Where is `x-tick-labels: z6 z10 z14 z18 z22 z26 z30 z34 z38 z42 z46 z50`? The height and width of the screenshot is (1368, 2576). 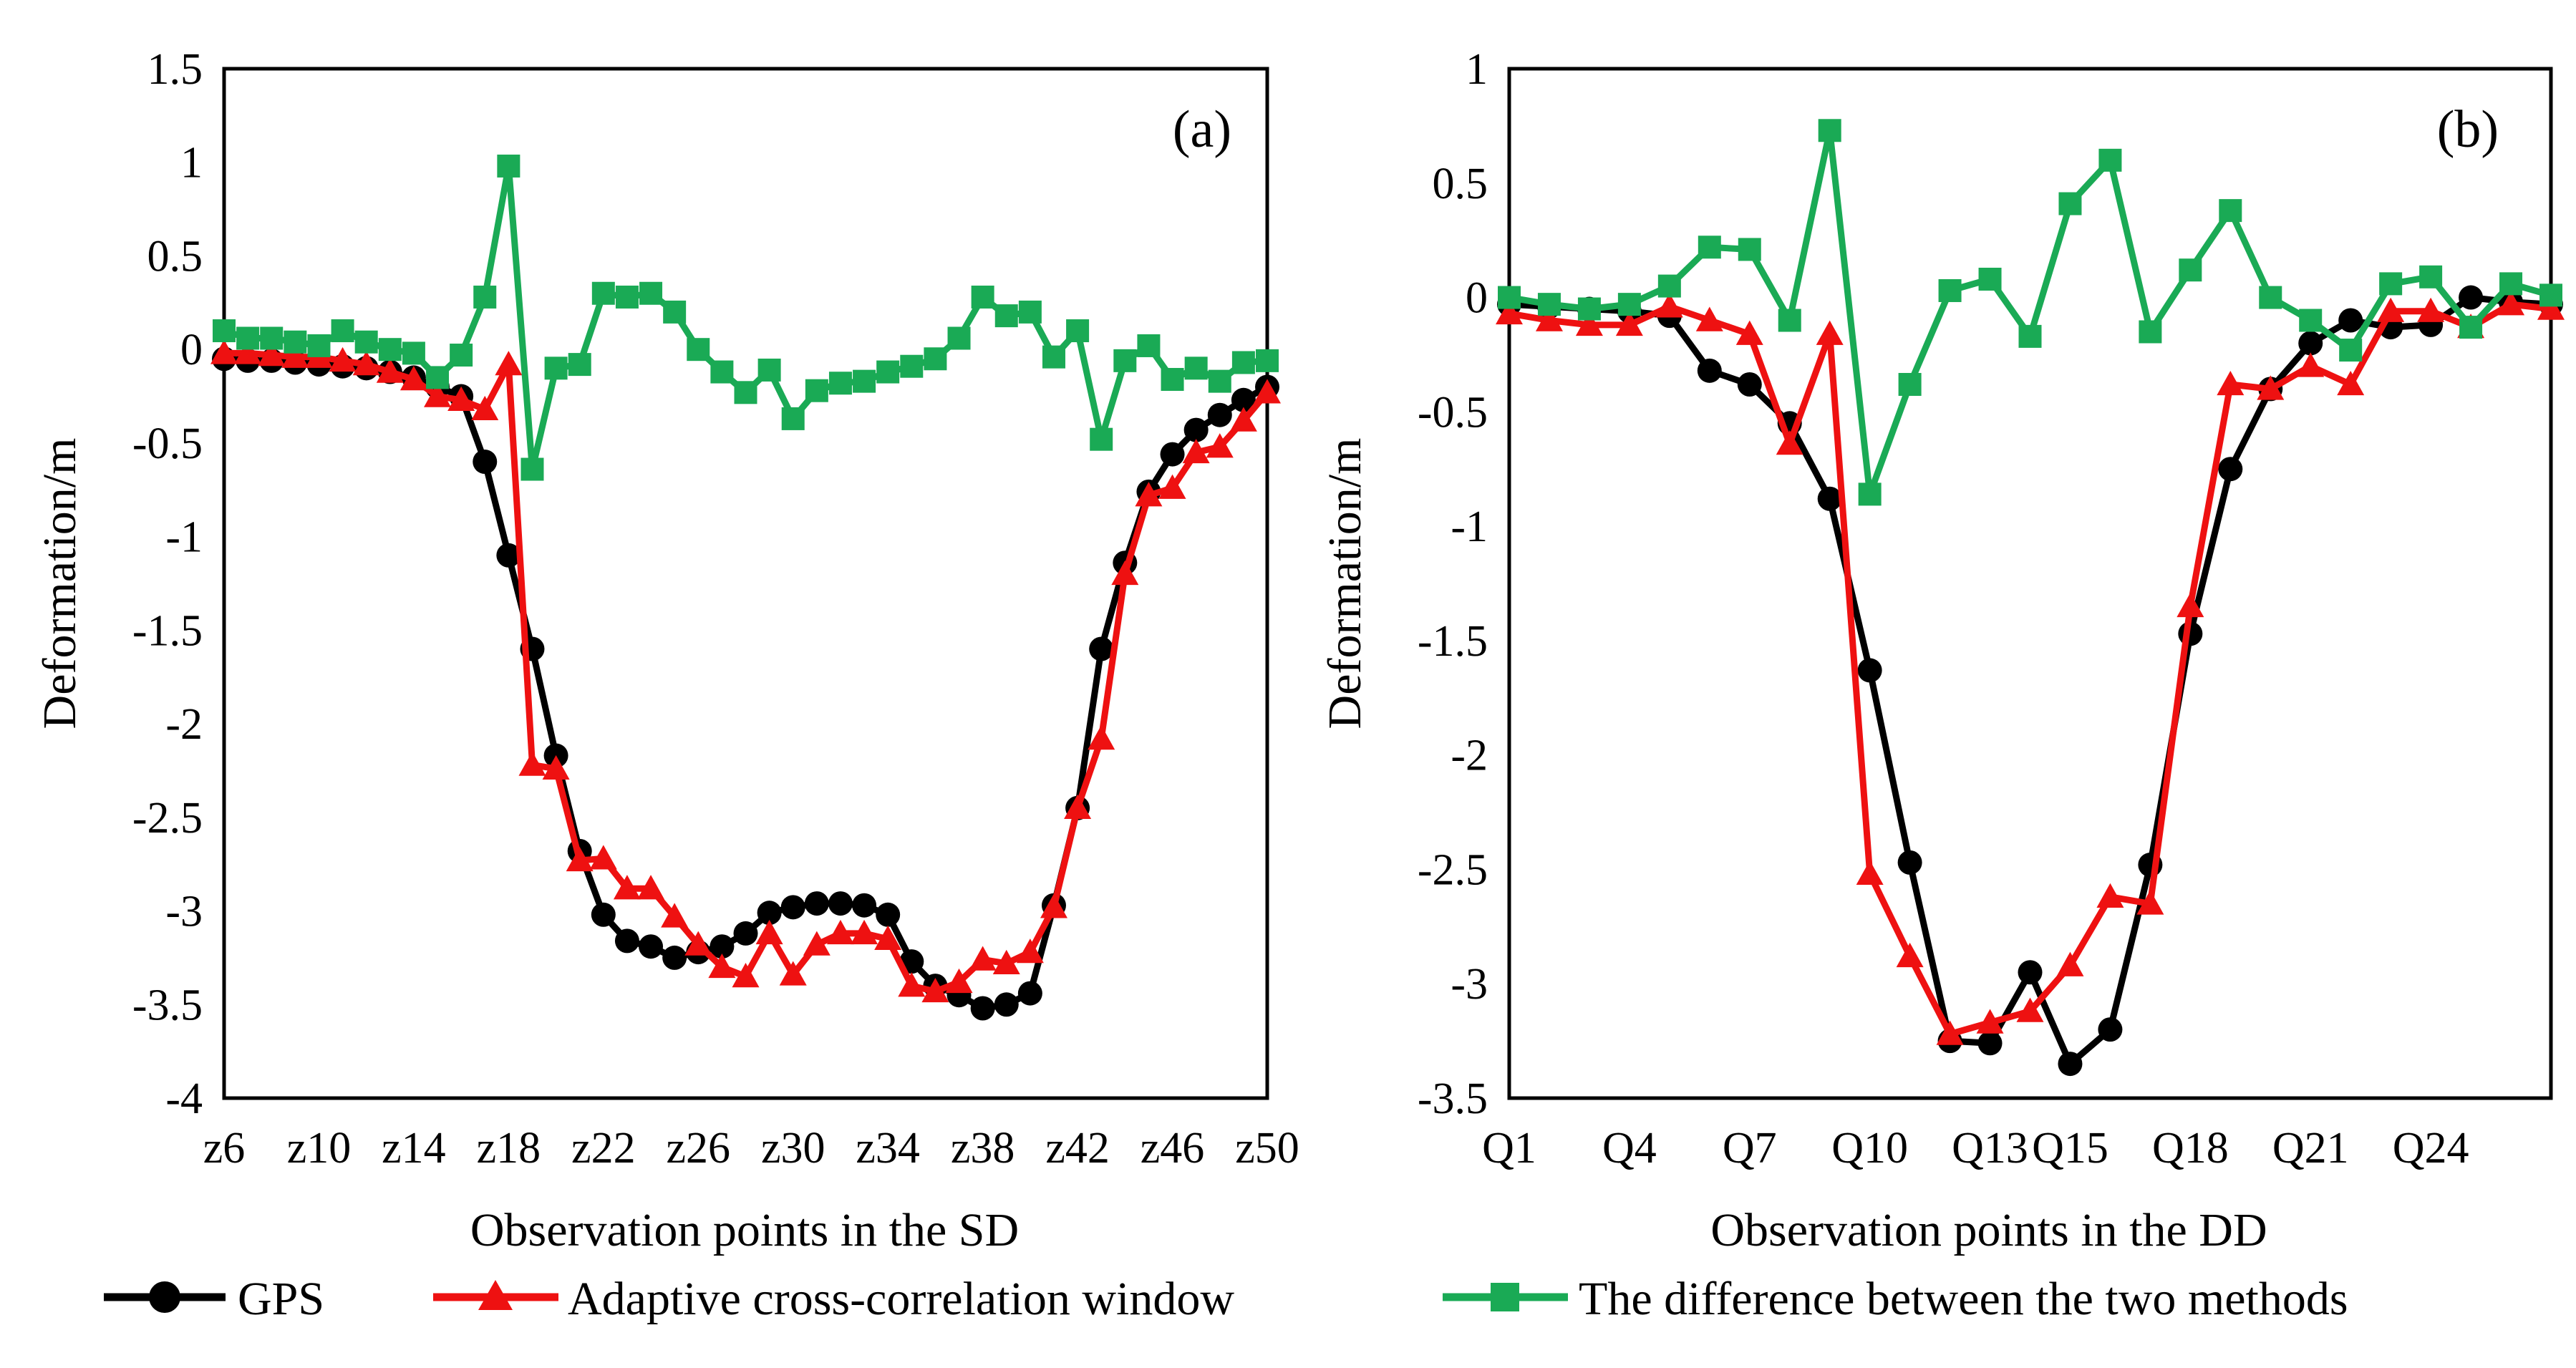 x-tick-labels: z6 z10 z14 z18 z22 z26 z30 z34 z38 z42 z46 z50 is located at coordinates (751, 1148).